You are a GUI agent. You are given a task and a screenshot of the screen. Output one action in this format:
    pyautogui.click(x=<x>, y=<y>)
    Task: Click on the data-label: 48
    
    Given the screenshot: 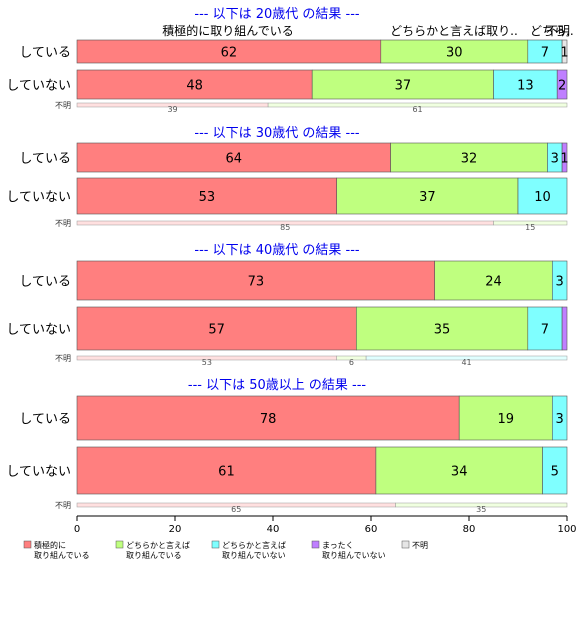 What is the action you would take?
    pyautogui.click(x=194, y=86)
    